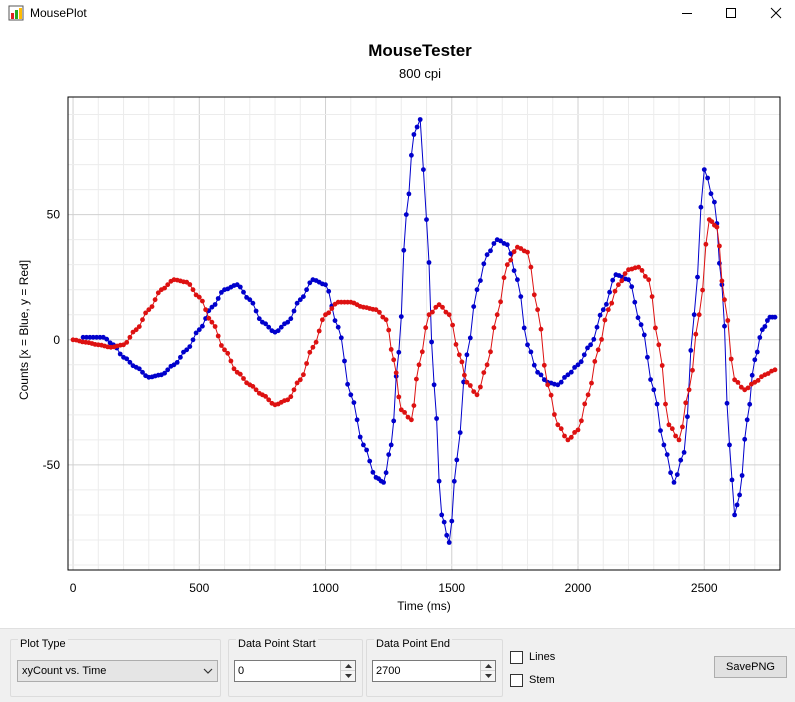 Image resolution: width=795 pixels, height=702 pixels. I want to click on y-tick-label: -50, so click(52, 465).